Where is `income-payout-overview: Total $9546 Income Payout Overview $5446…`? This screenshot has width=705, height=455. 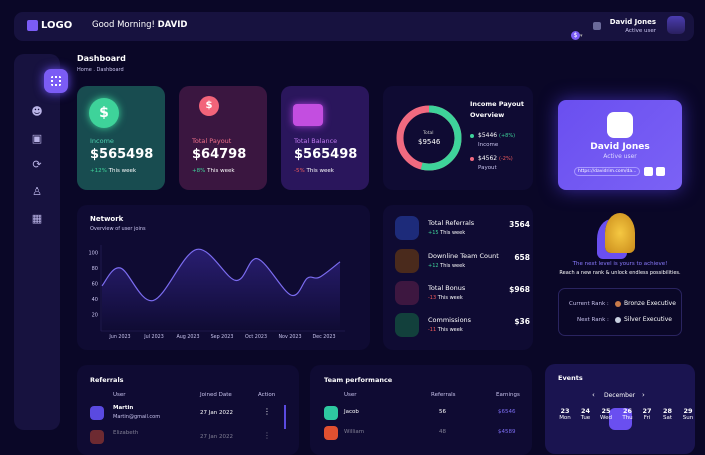
income-payout-overview: Total $9546 Income Payout Overview $5446… is located at coordinates (458, 138).